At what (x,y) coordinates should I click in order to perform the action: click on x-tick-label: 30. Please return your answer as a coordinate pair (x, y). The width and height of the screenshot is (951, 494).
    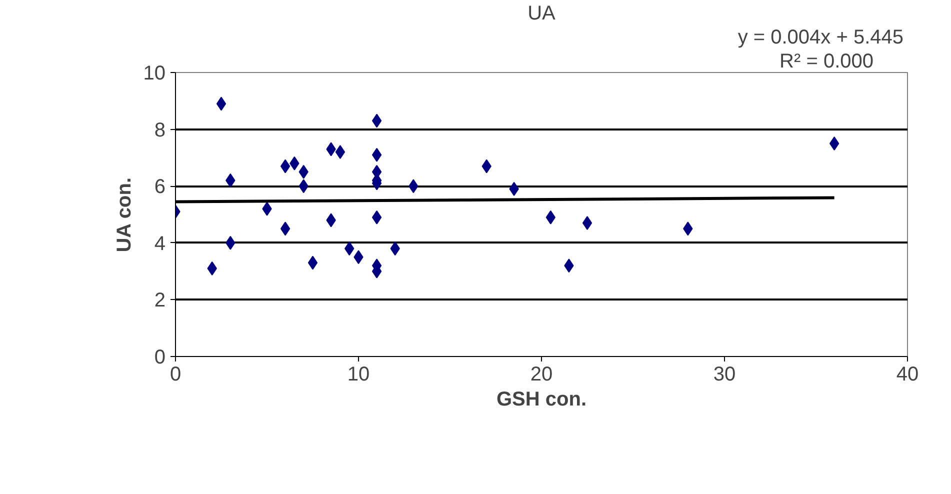
    Looking at the image, I should click on (724, 375).